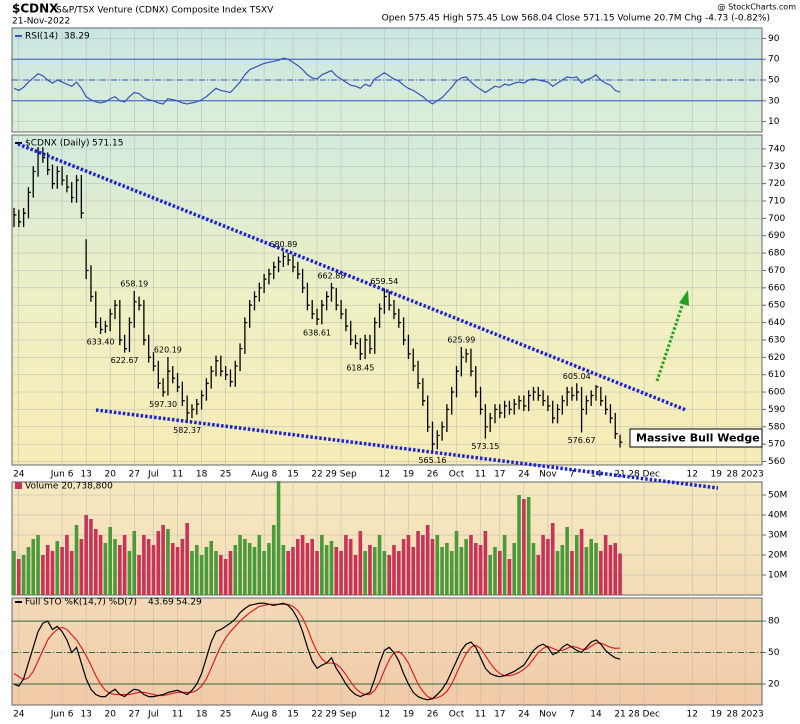 This screenshot has width=800, height=724. I want to click on y-tick-label: 570, so click(776, 445).